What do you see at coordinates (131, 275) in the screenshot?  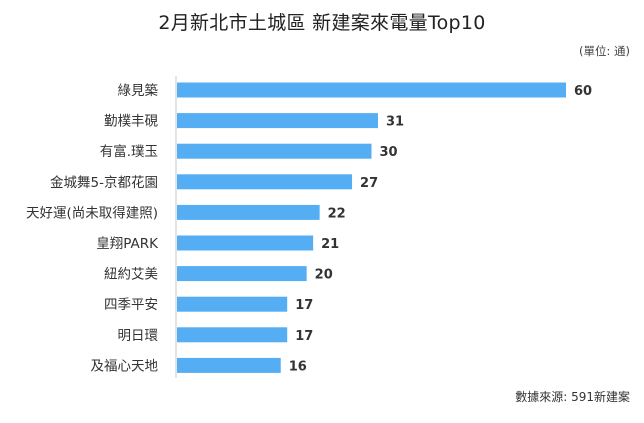 I see `category-label: 紐約艾美` at bounding box center [131, 275].